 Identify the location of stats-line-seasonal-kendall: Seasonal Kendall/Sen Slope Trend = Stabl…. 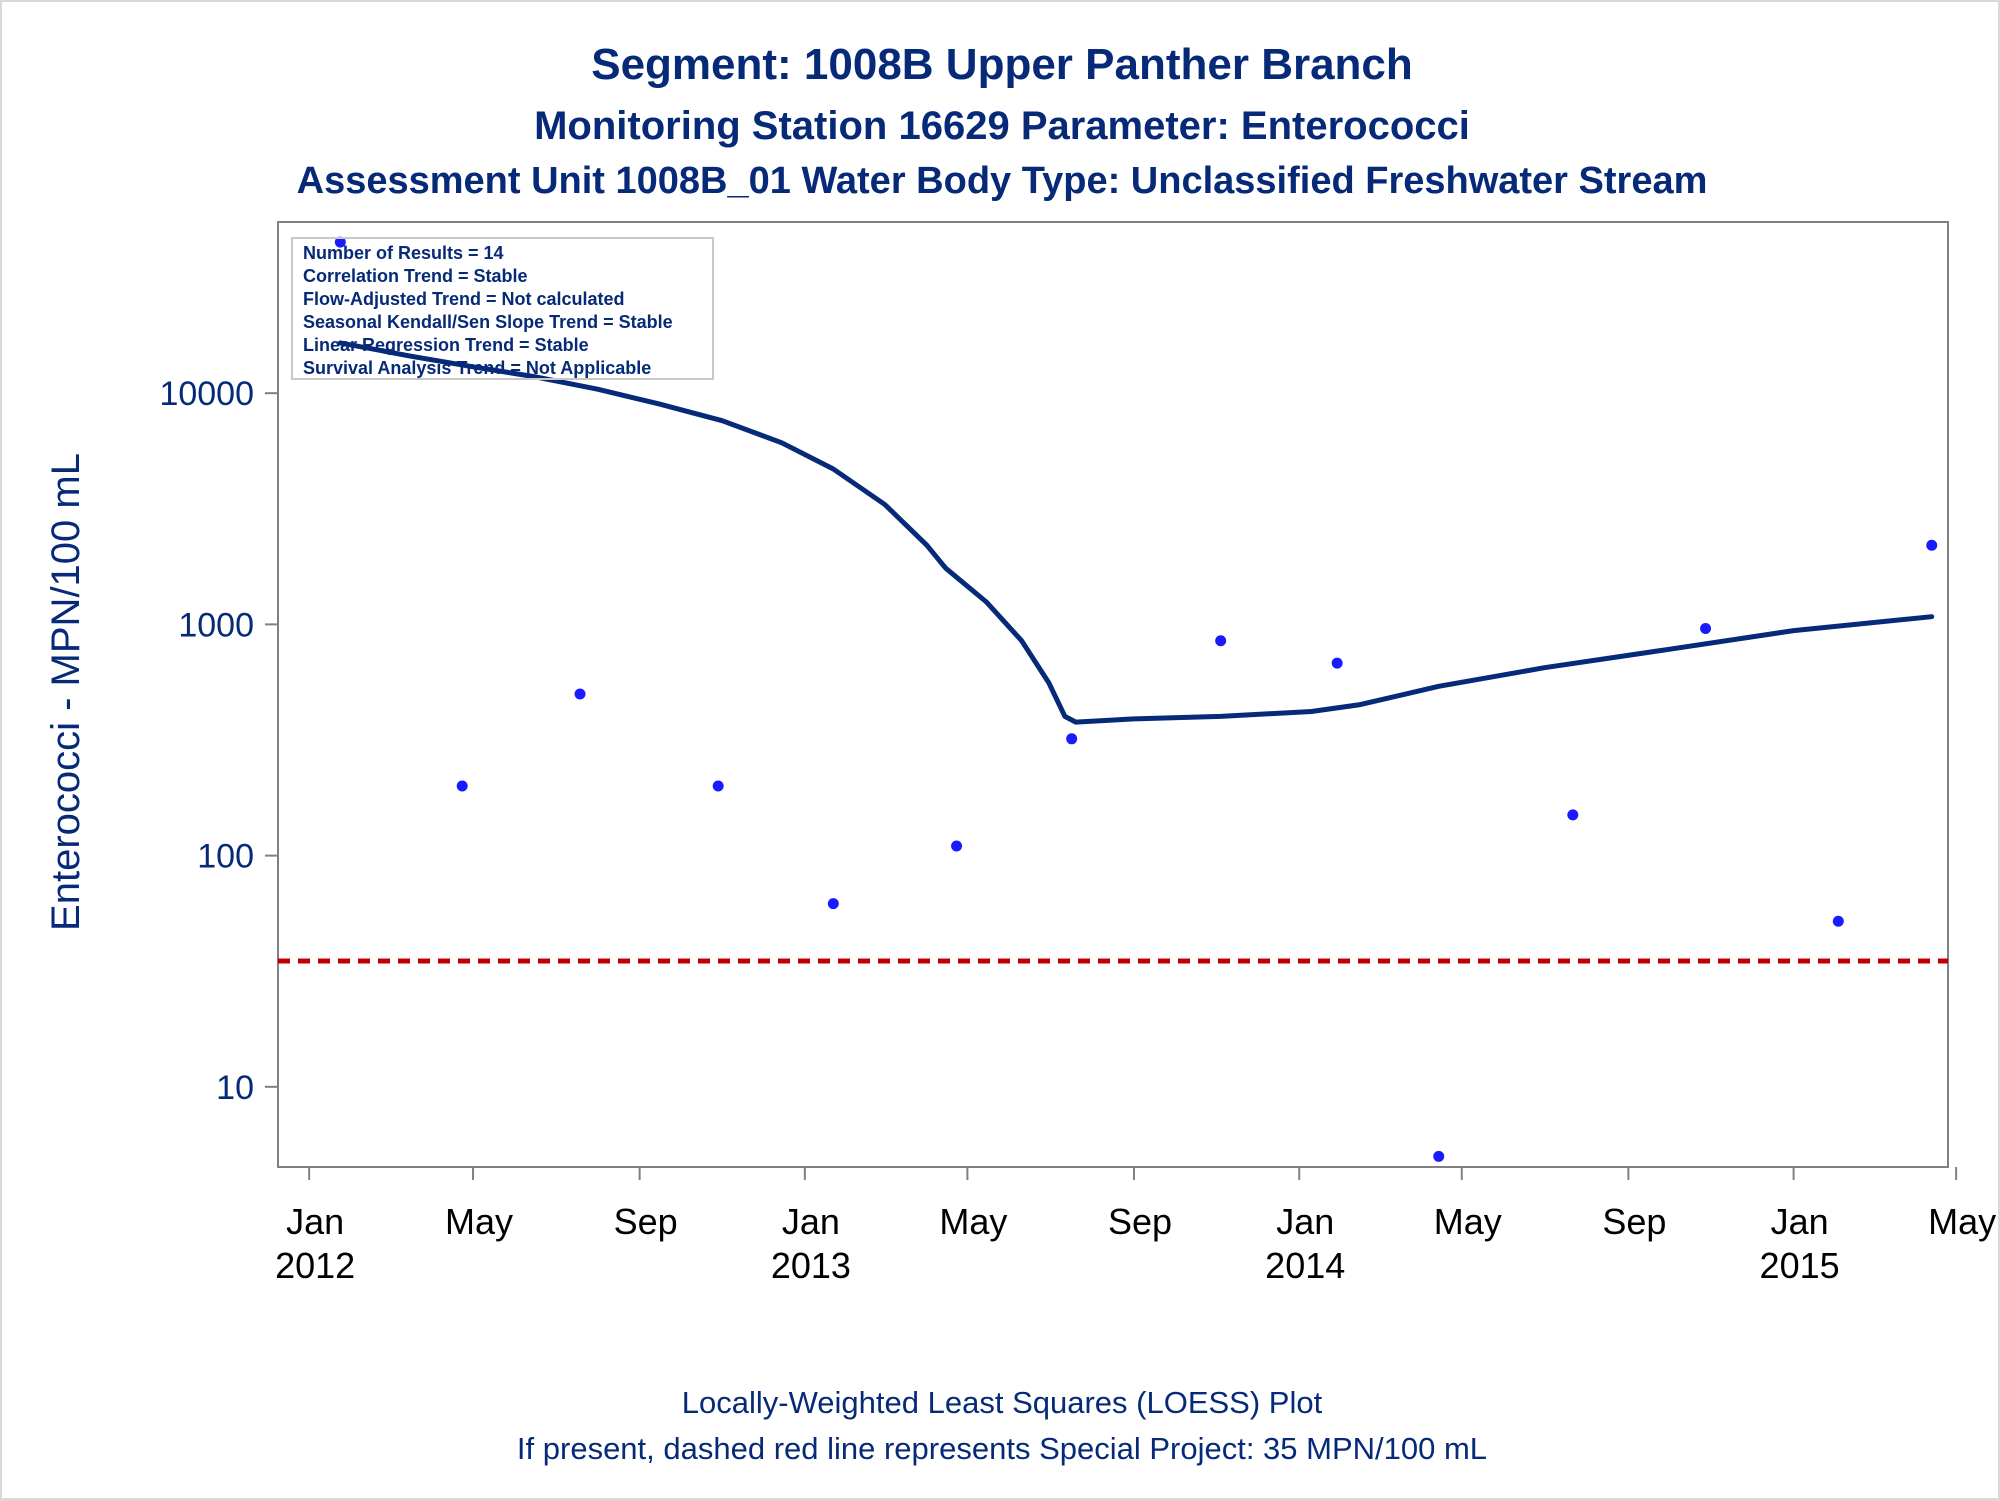
(488, 322).